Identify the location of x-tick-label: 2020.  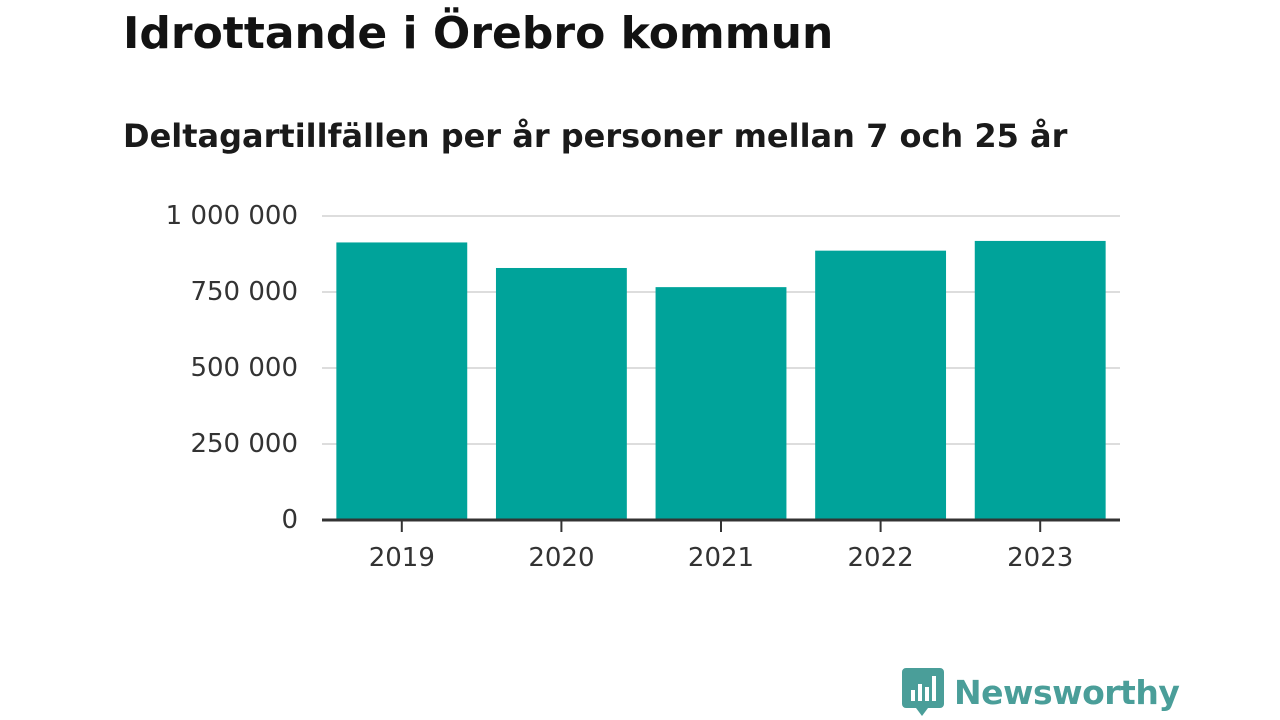
(561, 558).